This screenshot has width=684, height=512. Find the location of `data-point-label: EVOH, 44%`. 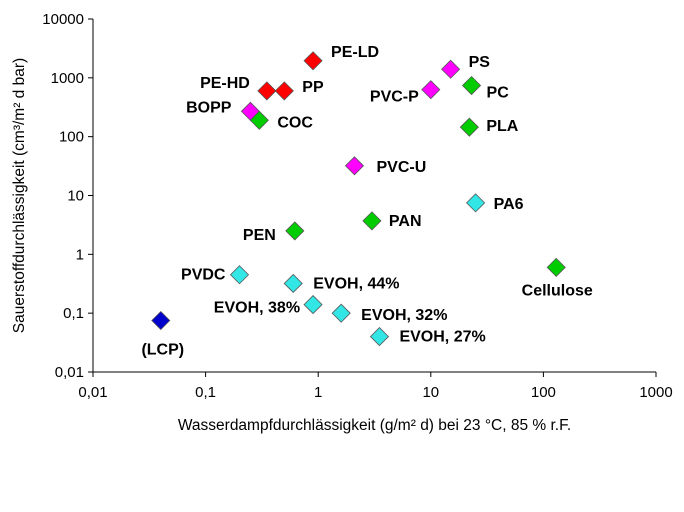

data-point-label: EVOH, 44% is located at coordinates (356, 283).